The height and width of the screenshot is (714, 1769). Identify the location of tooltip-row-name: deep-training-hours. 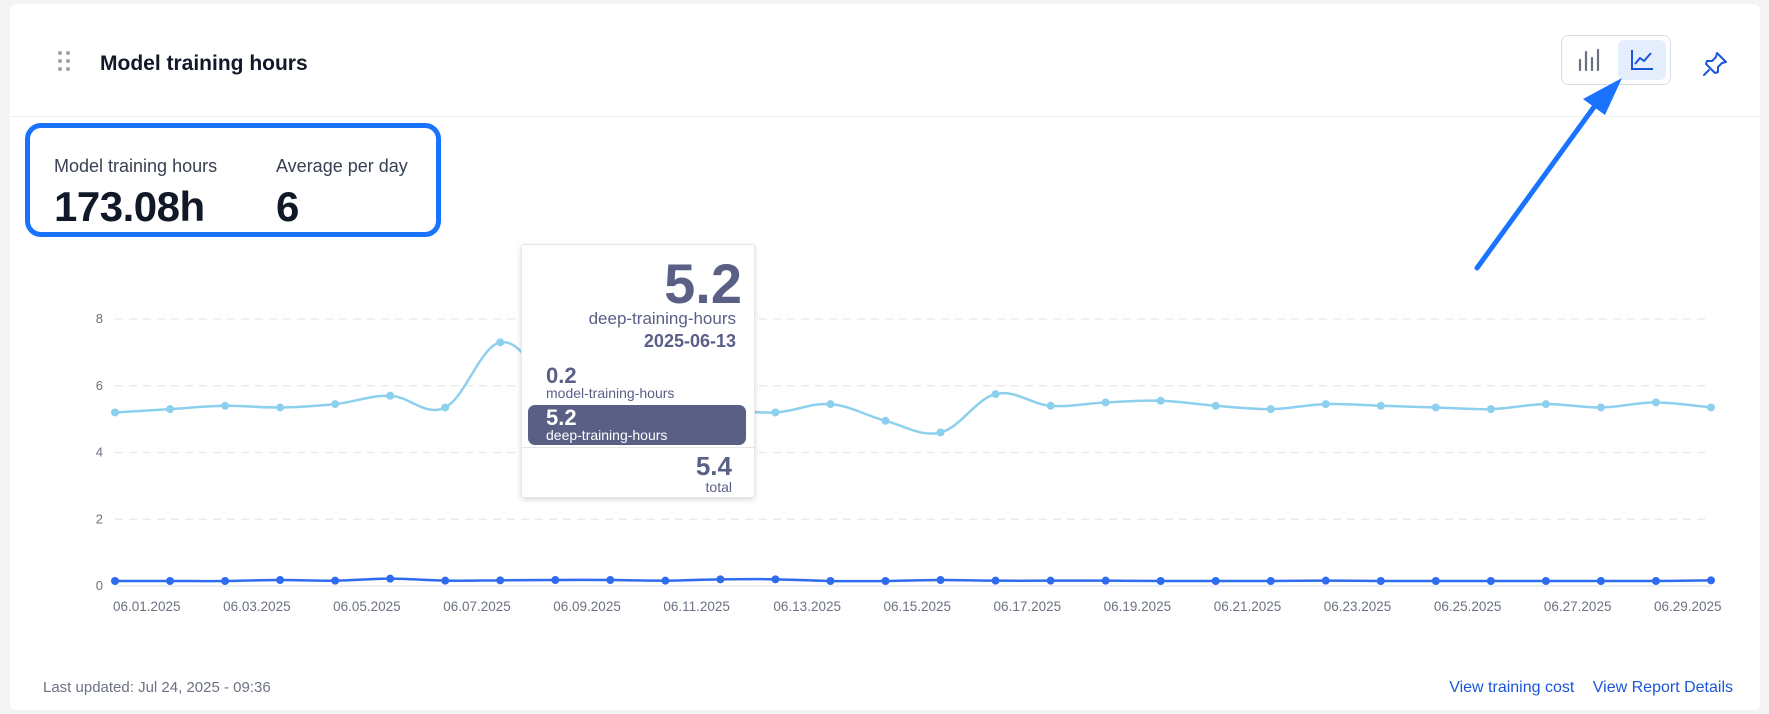
(607, 435).